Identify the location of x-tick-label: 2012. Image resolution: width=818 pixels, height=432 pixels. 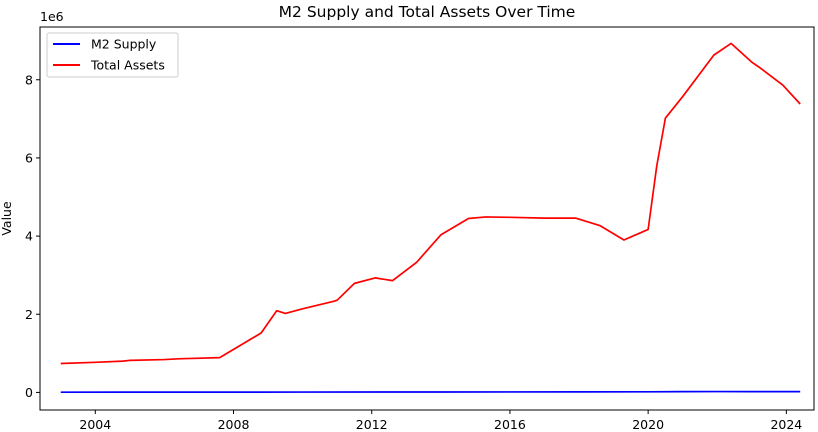
(372, 424).